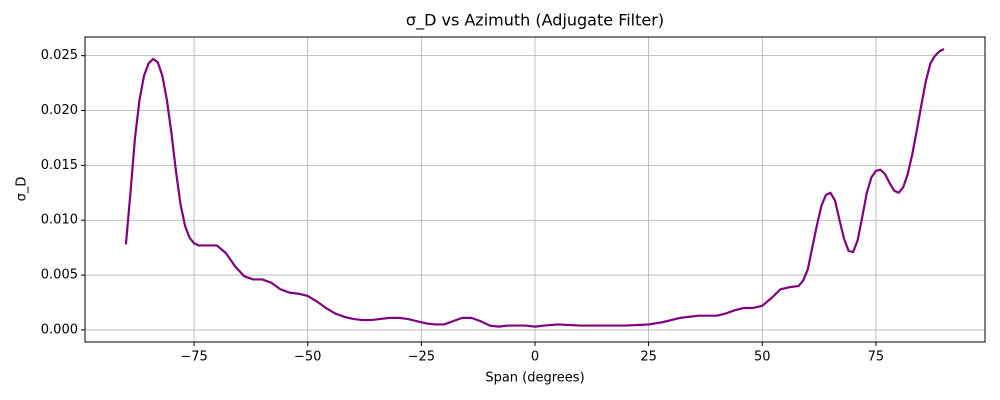 This screenshot has width=1000, height=400. Describe the element at coordinates (59, 55) in the screenshot. I see `y-tick-label: 0.025` at that location.